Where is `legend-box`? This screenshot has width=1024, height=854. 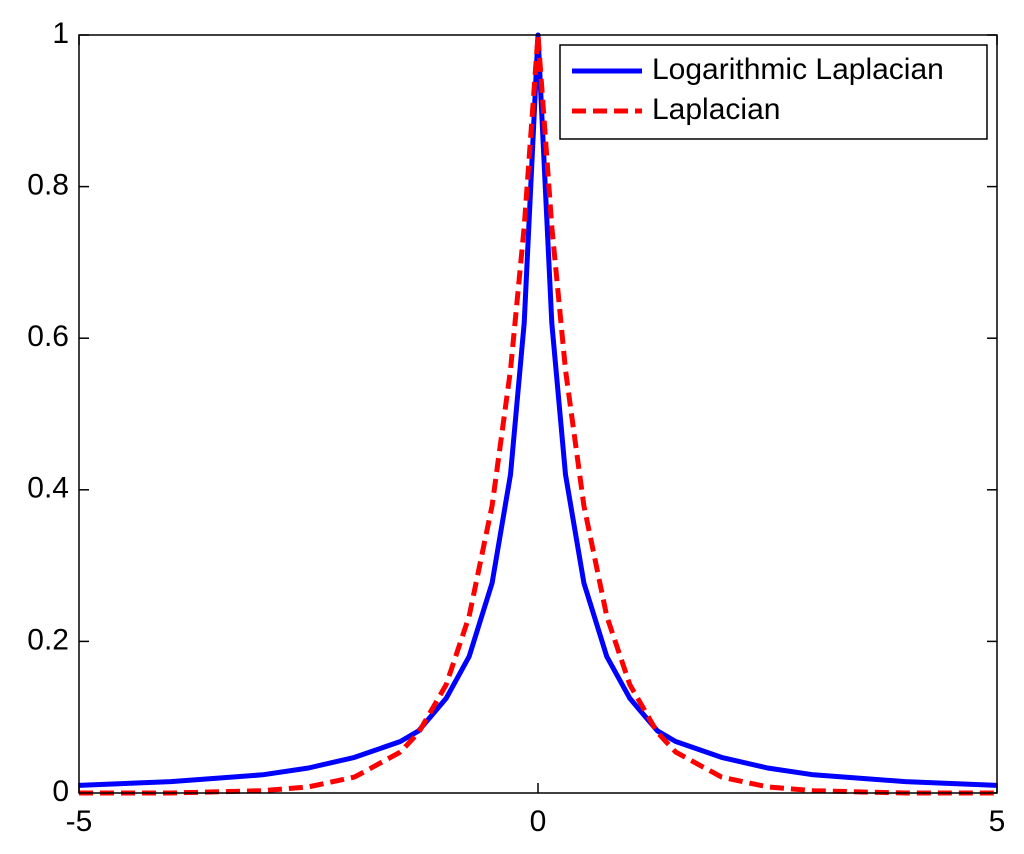 legend-box is located at coordinates (773, 92).